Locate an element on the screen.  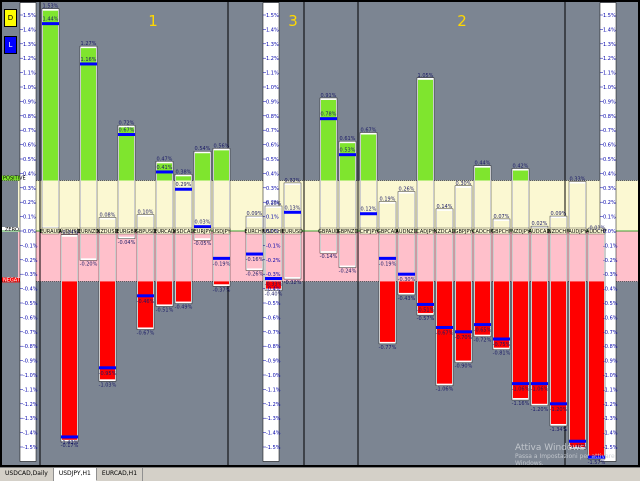
axis-tick-label: -0.4% is located at coordinates (273, 290).